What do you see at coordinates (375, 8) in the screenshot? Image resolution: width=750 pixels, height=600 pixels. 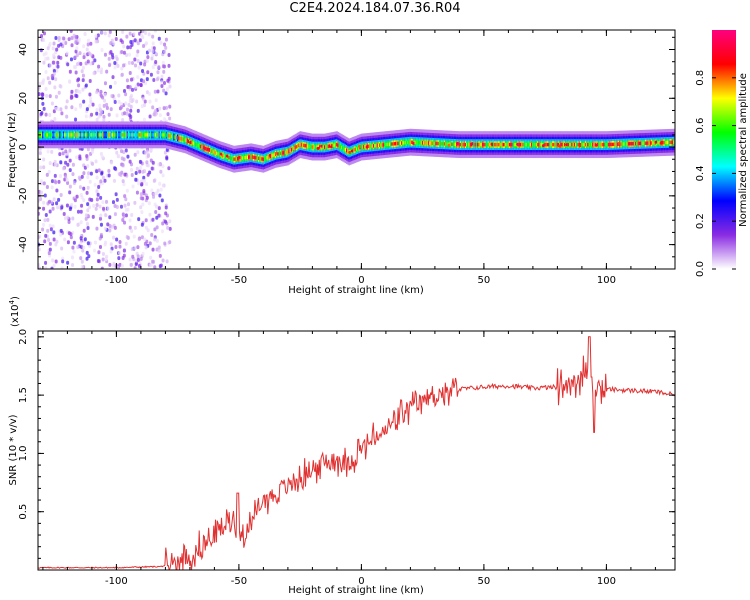 I see `page-title: C2E4.2024.184.07.36.R04` at bounding box center [375, 8].